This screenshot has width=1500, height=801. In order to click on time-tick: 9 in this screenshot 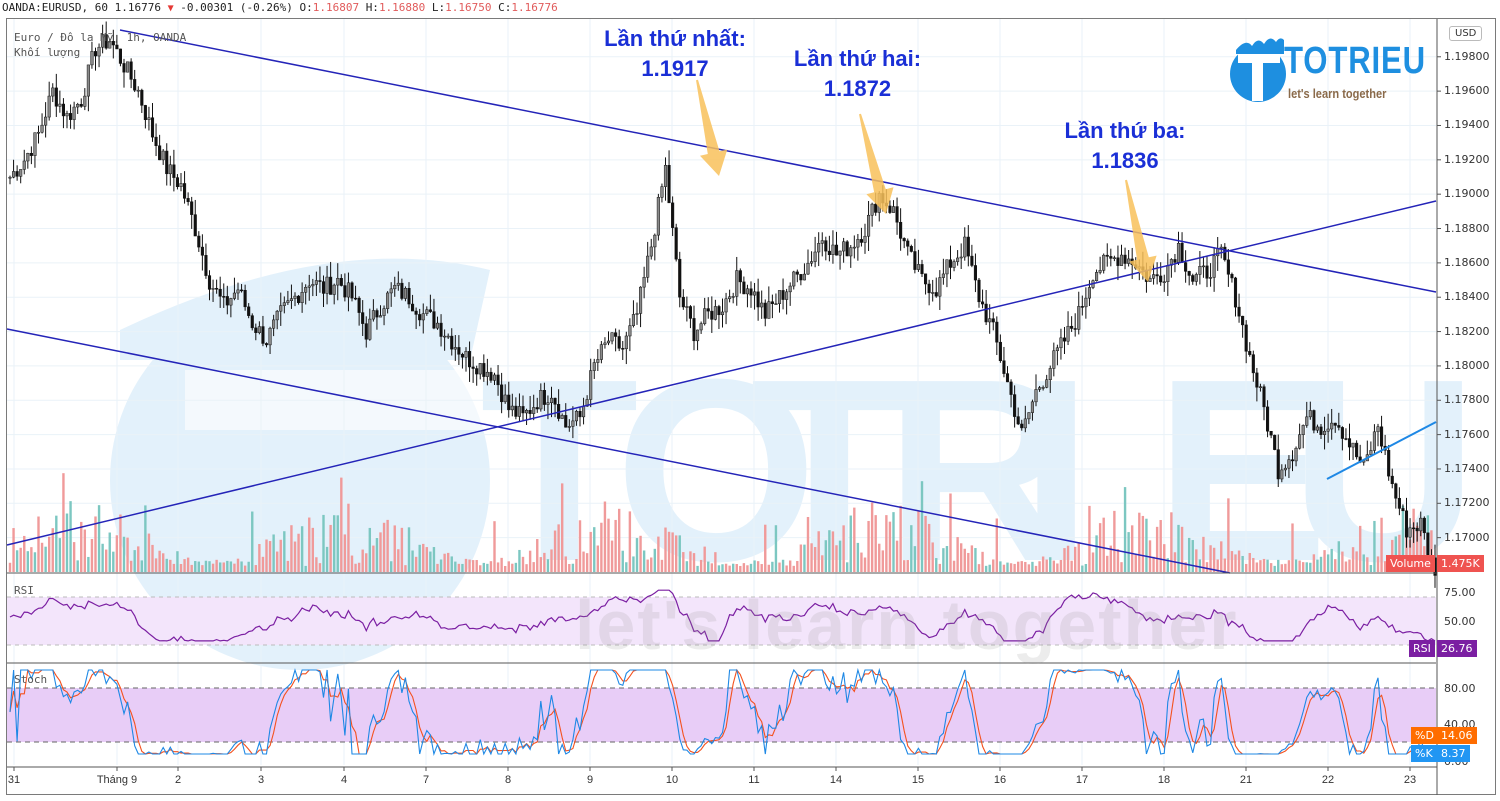, I will do `click(590, 780)`.